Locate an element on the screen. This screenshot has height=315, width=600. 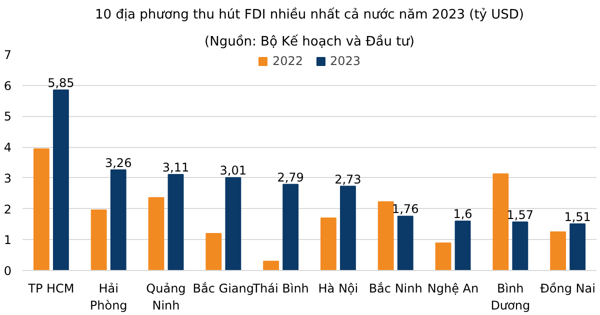
x-tick-label: Bắc Ninh is located at coordinates (395, 289).